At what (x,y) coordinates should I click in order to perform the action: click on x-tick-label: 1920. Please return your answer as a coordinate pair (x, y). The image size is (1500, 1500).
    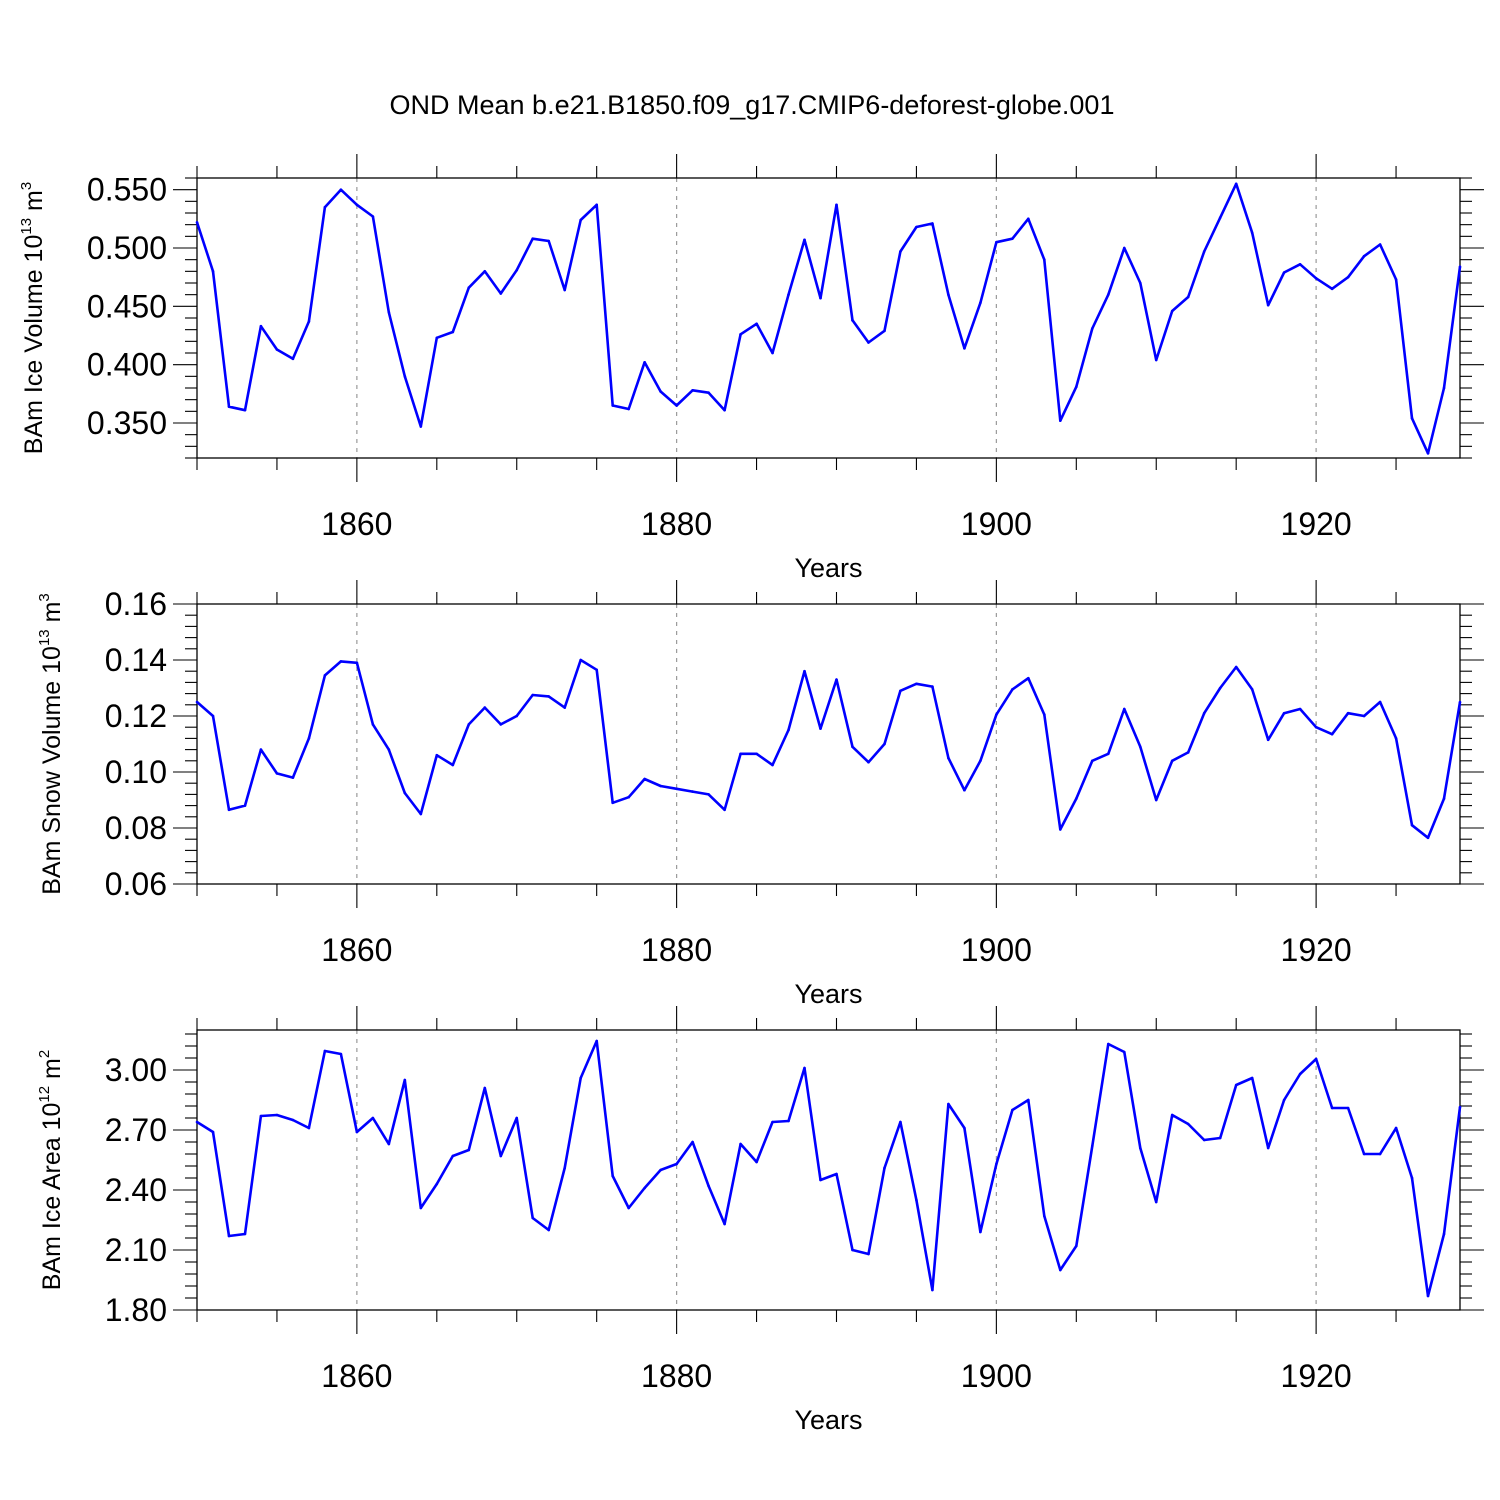
    Looking at the image, I should click on (1316, 950).